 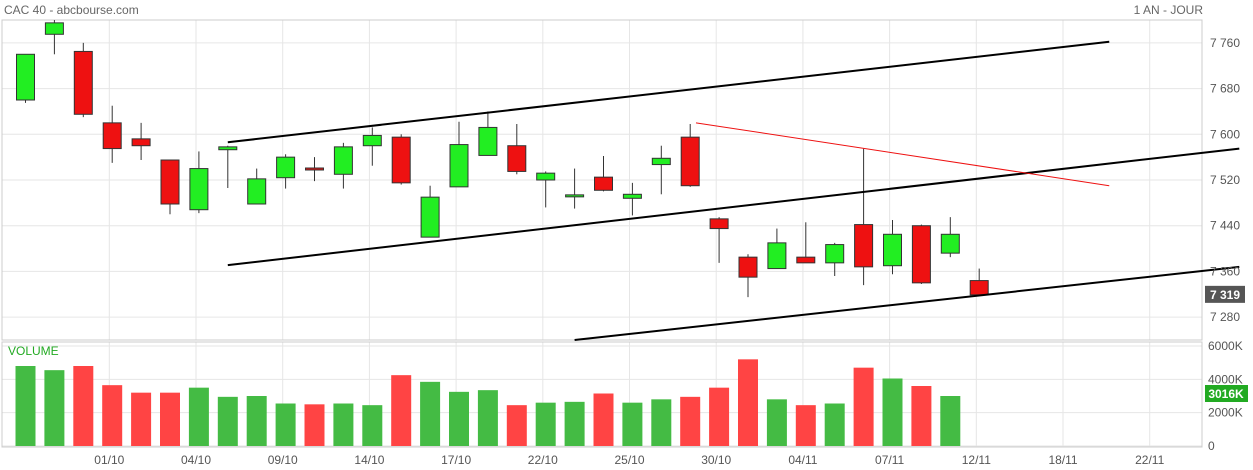 What do you see at coordinates (1149, 460) in the screenshot?
I see `date-tick-label: 22/11` at bounding box center [1149, 460].